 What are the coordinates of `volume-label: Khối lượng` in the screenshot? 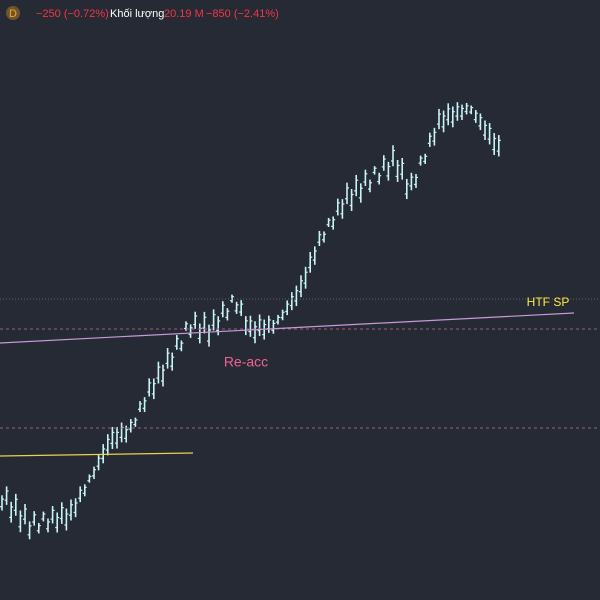 It's located at (137, 14).